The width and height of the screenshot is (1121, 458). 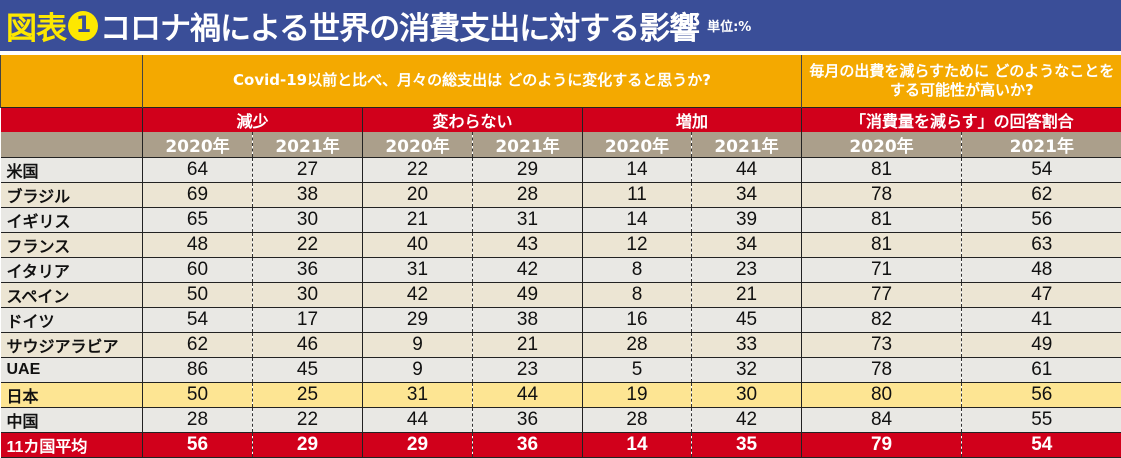 What do you see at coordinates (308, 170) in the screenshot?
I see `value-cell: 27` at bounding box center [308, 170].